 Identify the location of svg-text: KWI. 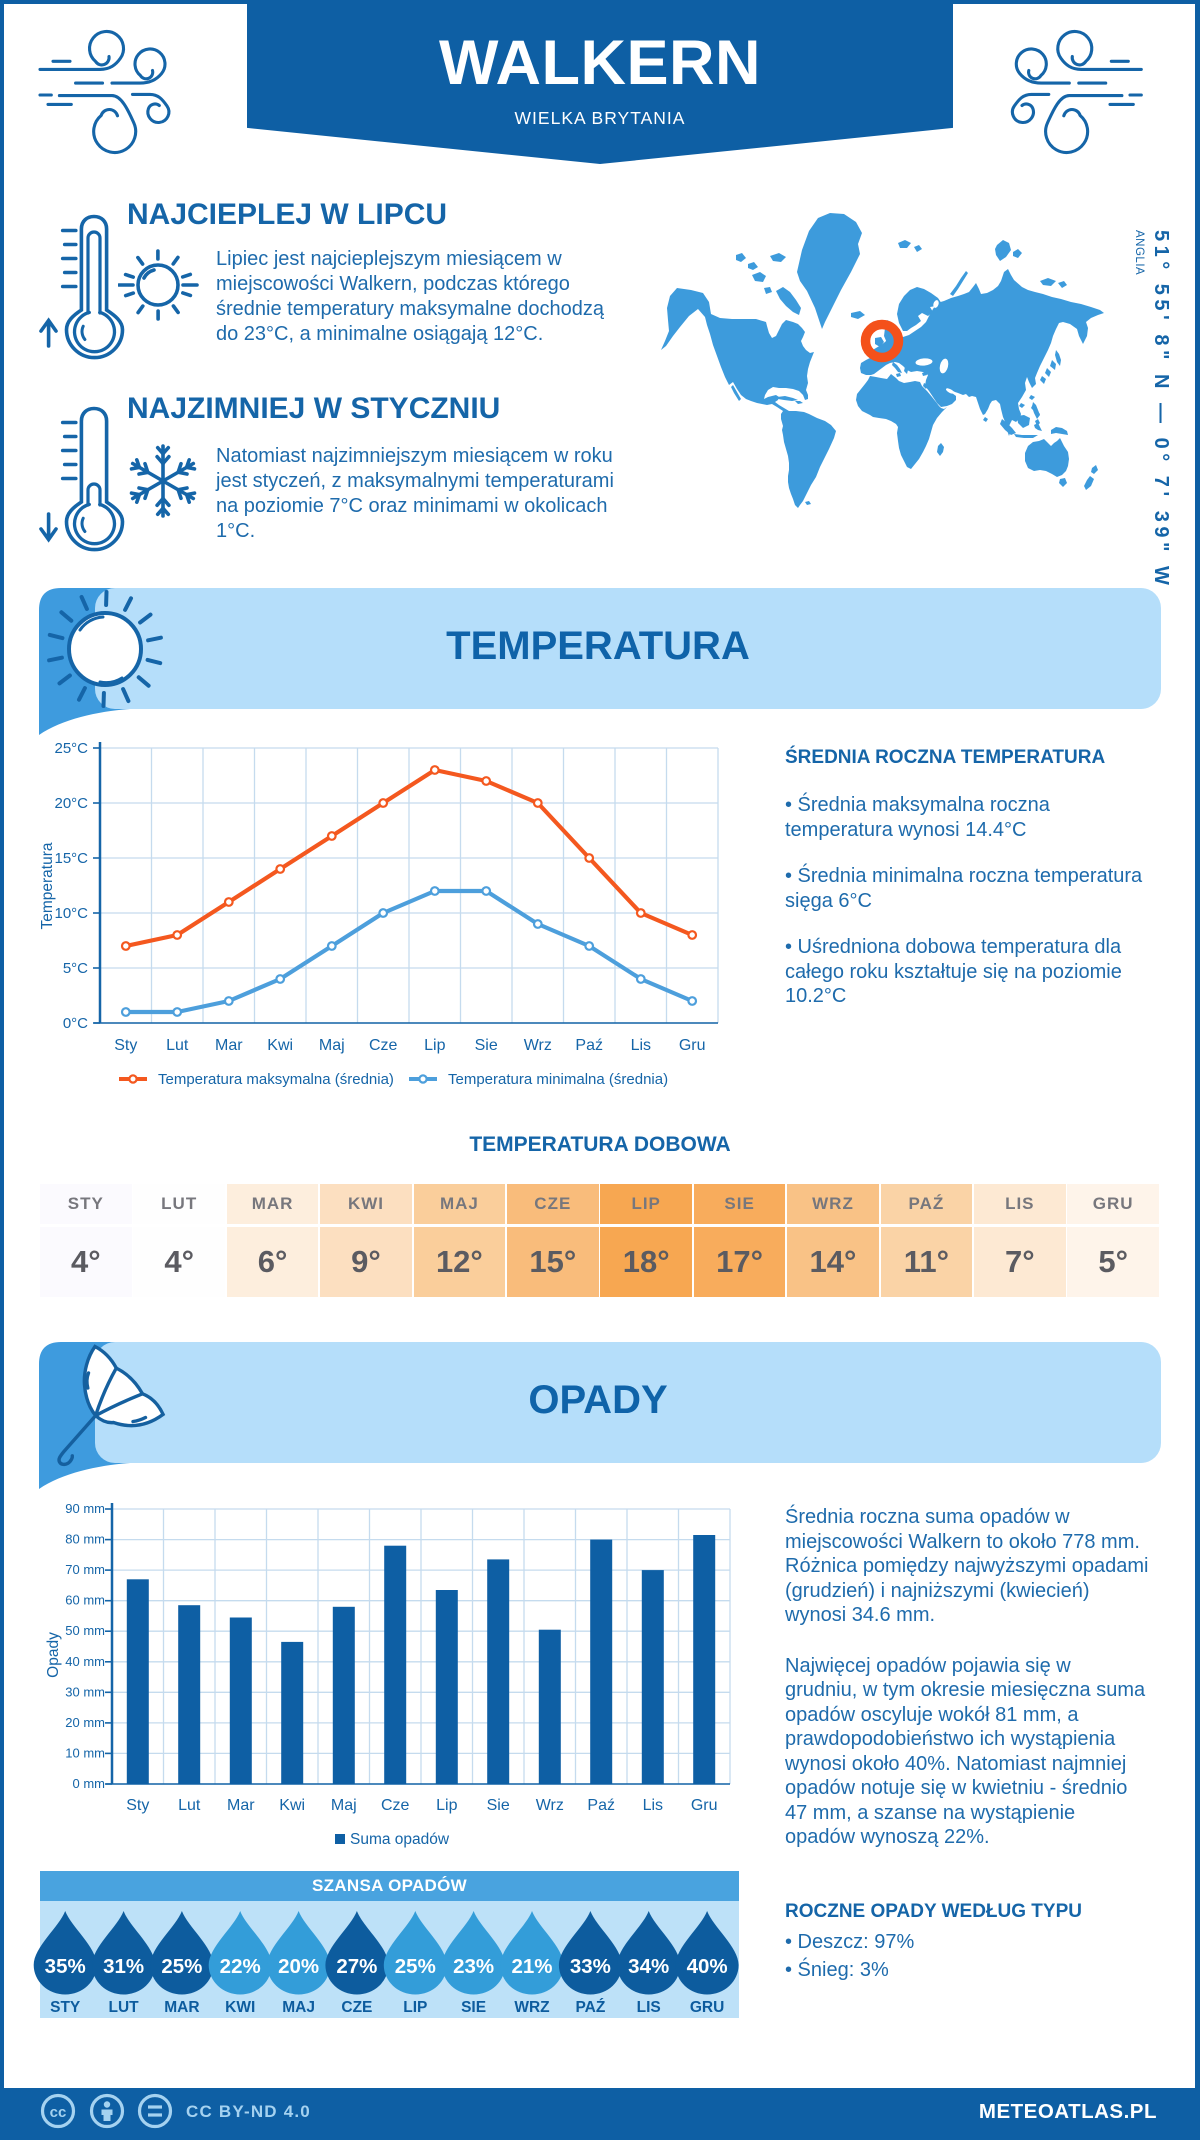
(240, 2007).